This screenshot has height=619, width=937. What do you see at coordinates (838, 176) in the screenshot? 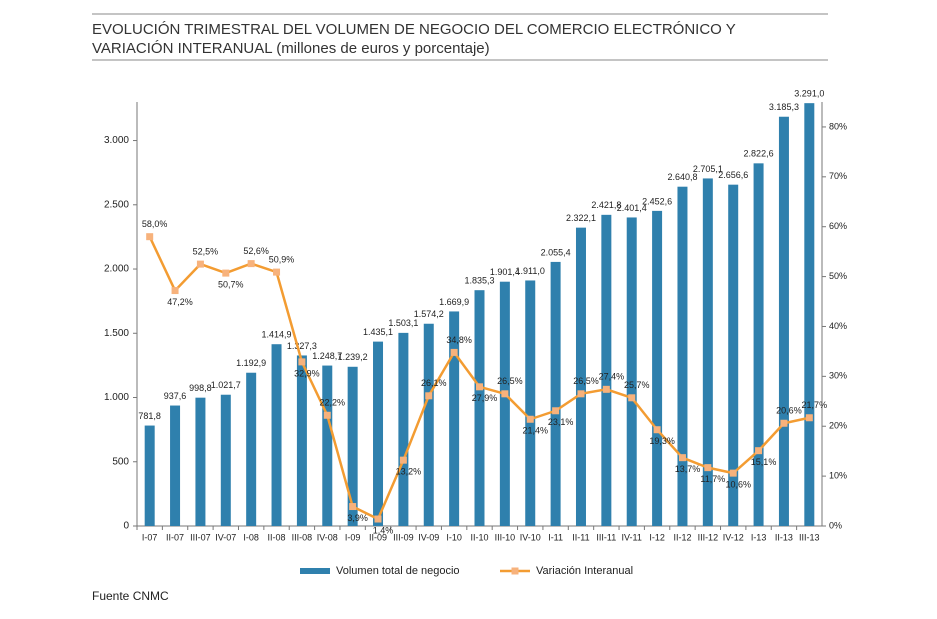
I see `y2-tick-label: 70%` at bounding box center [838, 176].